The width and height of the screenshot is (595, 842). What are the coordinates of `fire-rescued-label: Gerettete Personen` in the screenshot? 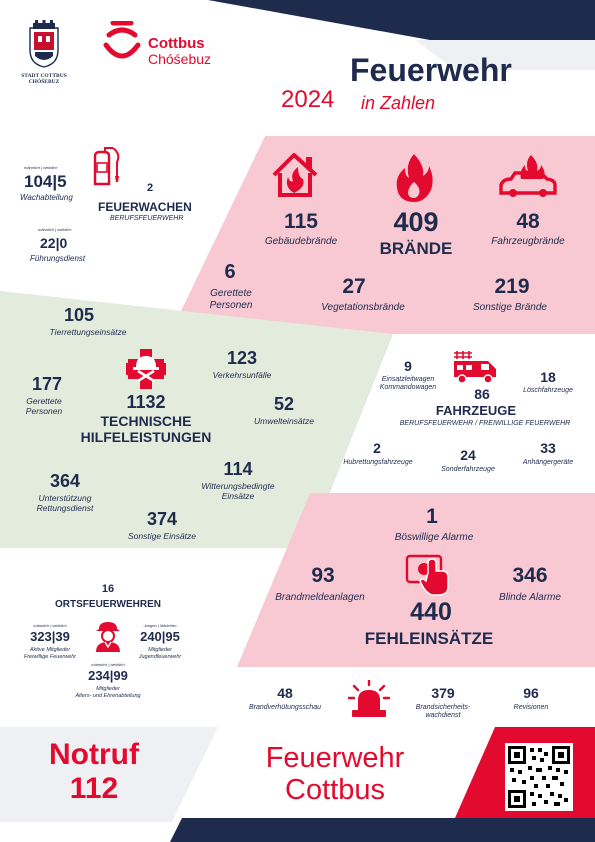 It's located at (231, 300).